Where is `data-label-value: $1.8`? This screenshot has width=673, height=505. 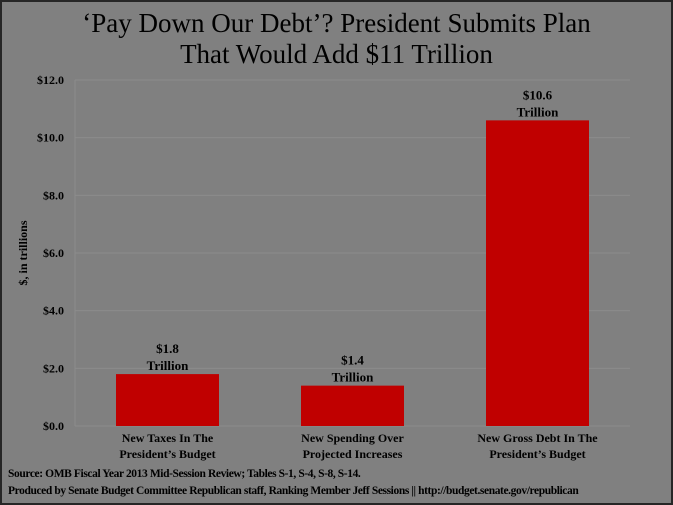 data-label-value: $1.8 is located at coordinates (167, 348).